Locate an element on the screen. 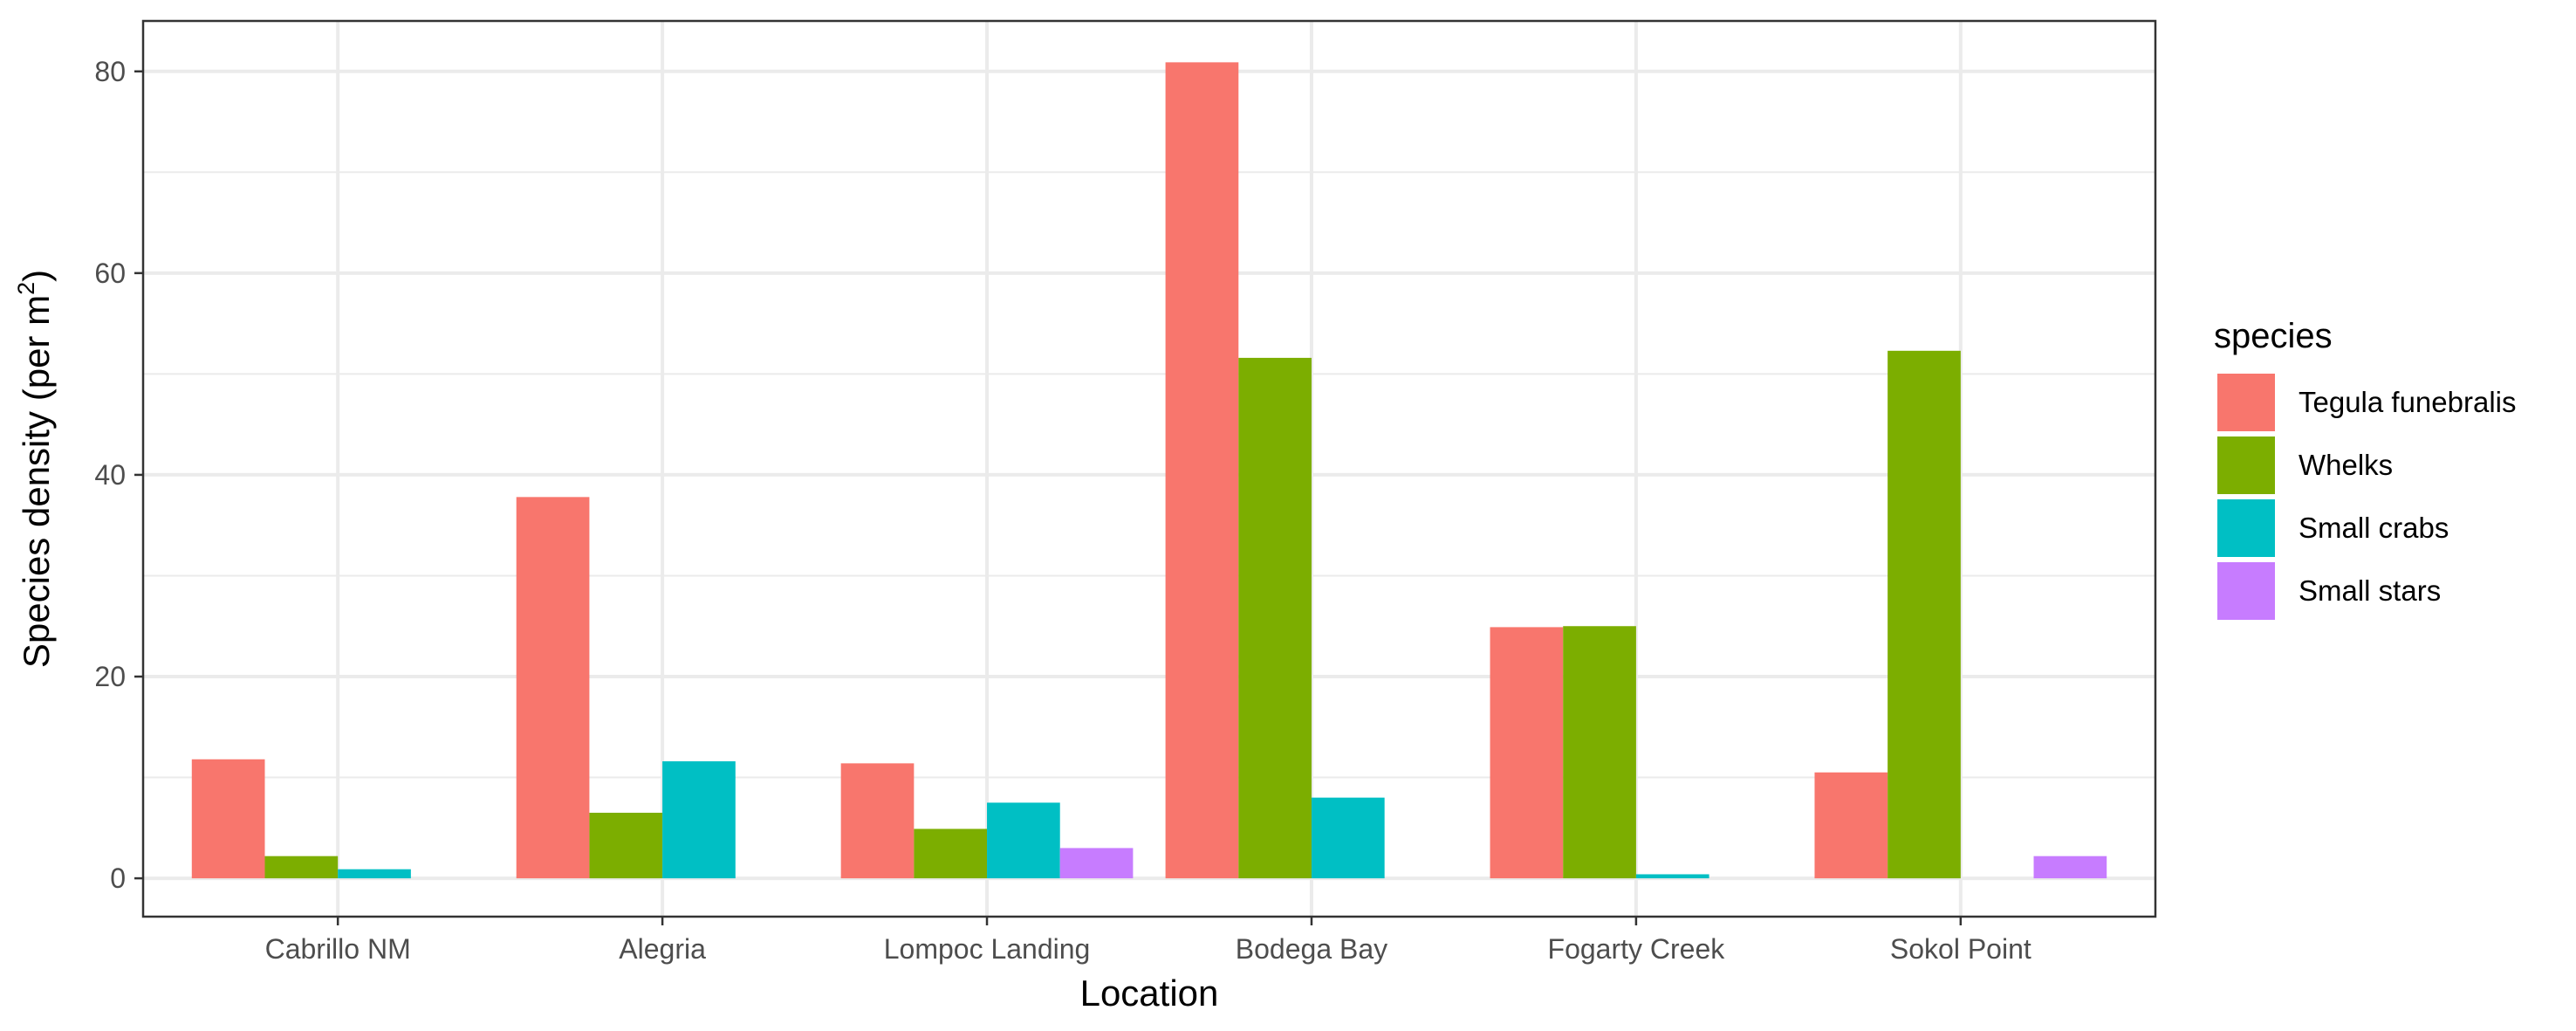 This screenshot has width=2576, height=1031. y-tick-label: 20 is located at coordinates (110, 676).